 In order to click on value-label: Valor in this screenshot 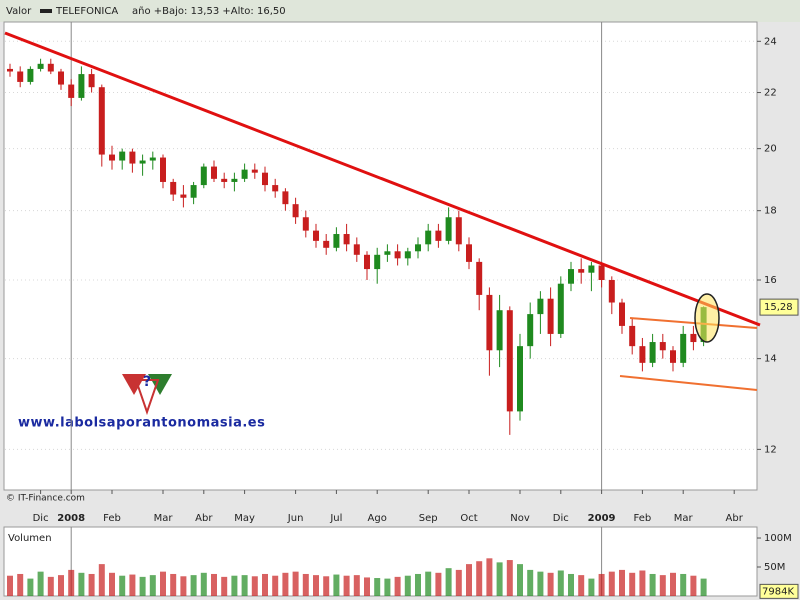, I will do `click(19, 11)`.